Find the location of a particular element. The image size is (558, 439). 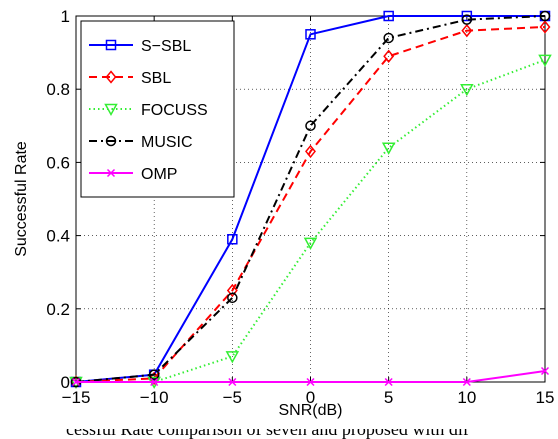

x-tick-label: 0 is located at coordinates (310, 397).